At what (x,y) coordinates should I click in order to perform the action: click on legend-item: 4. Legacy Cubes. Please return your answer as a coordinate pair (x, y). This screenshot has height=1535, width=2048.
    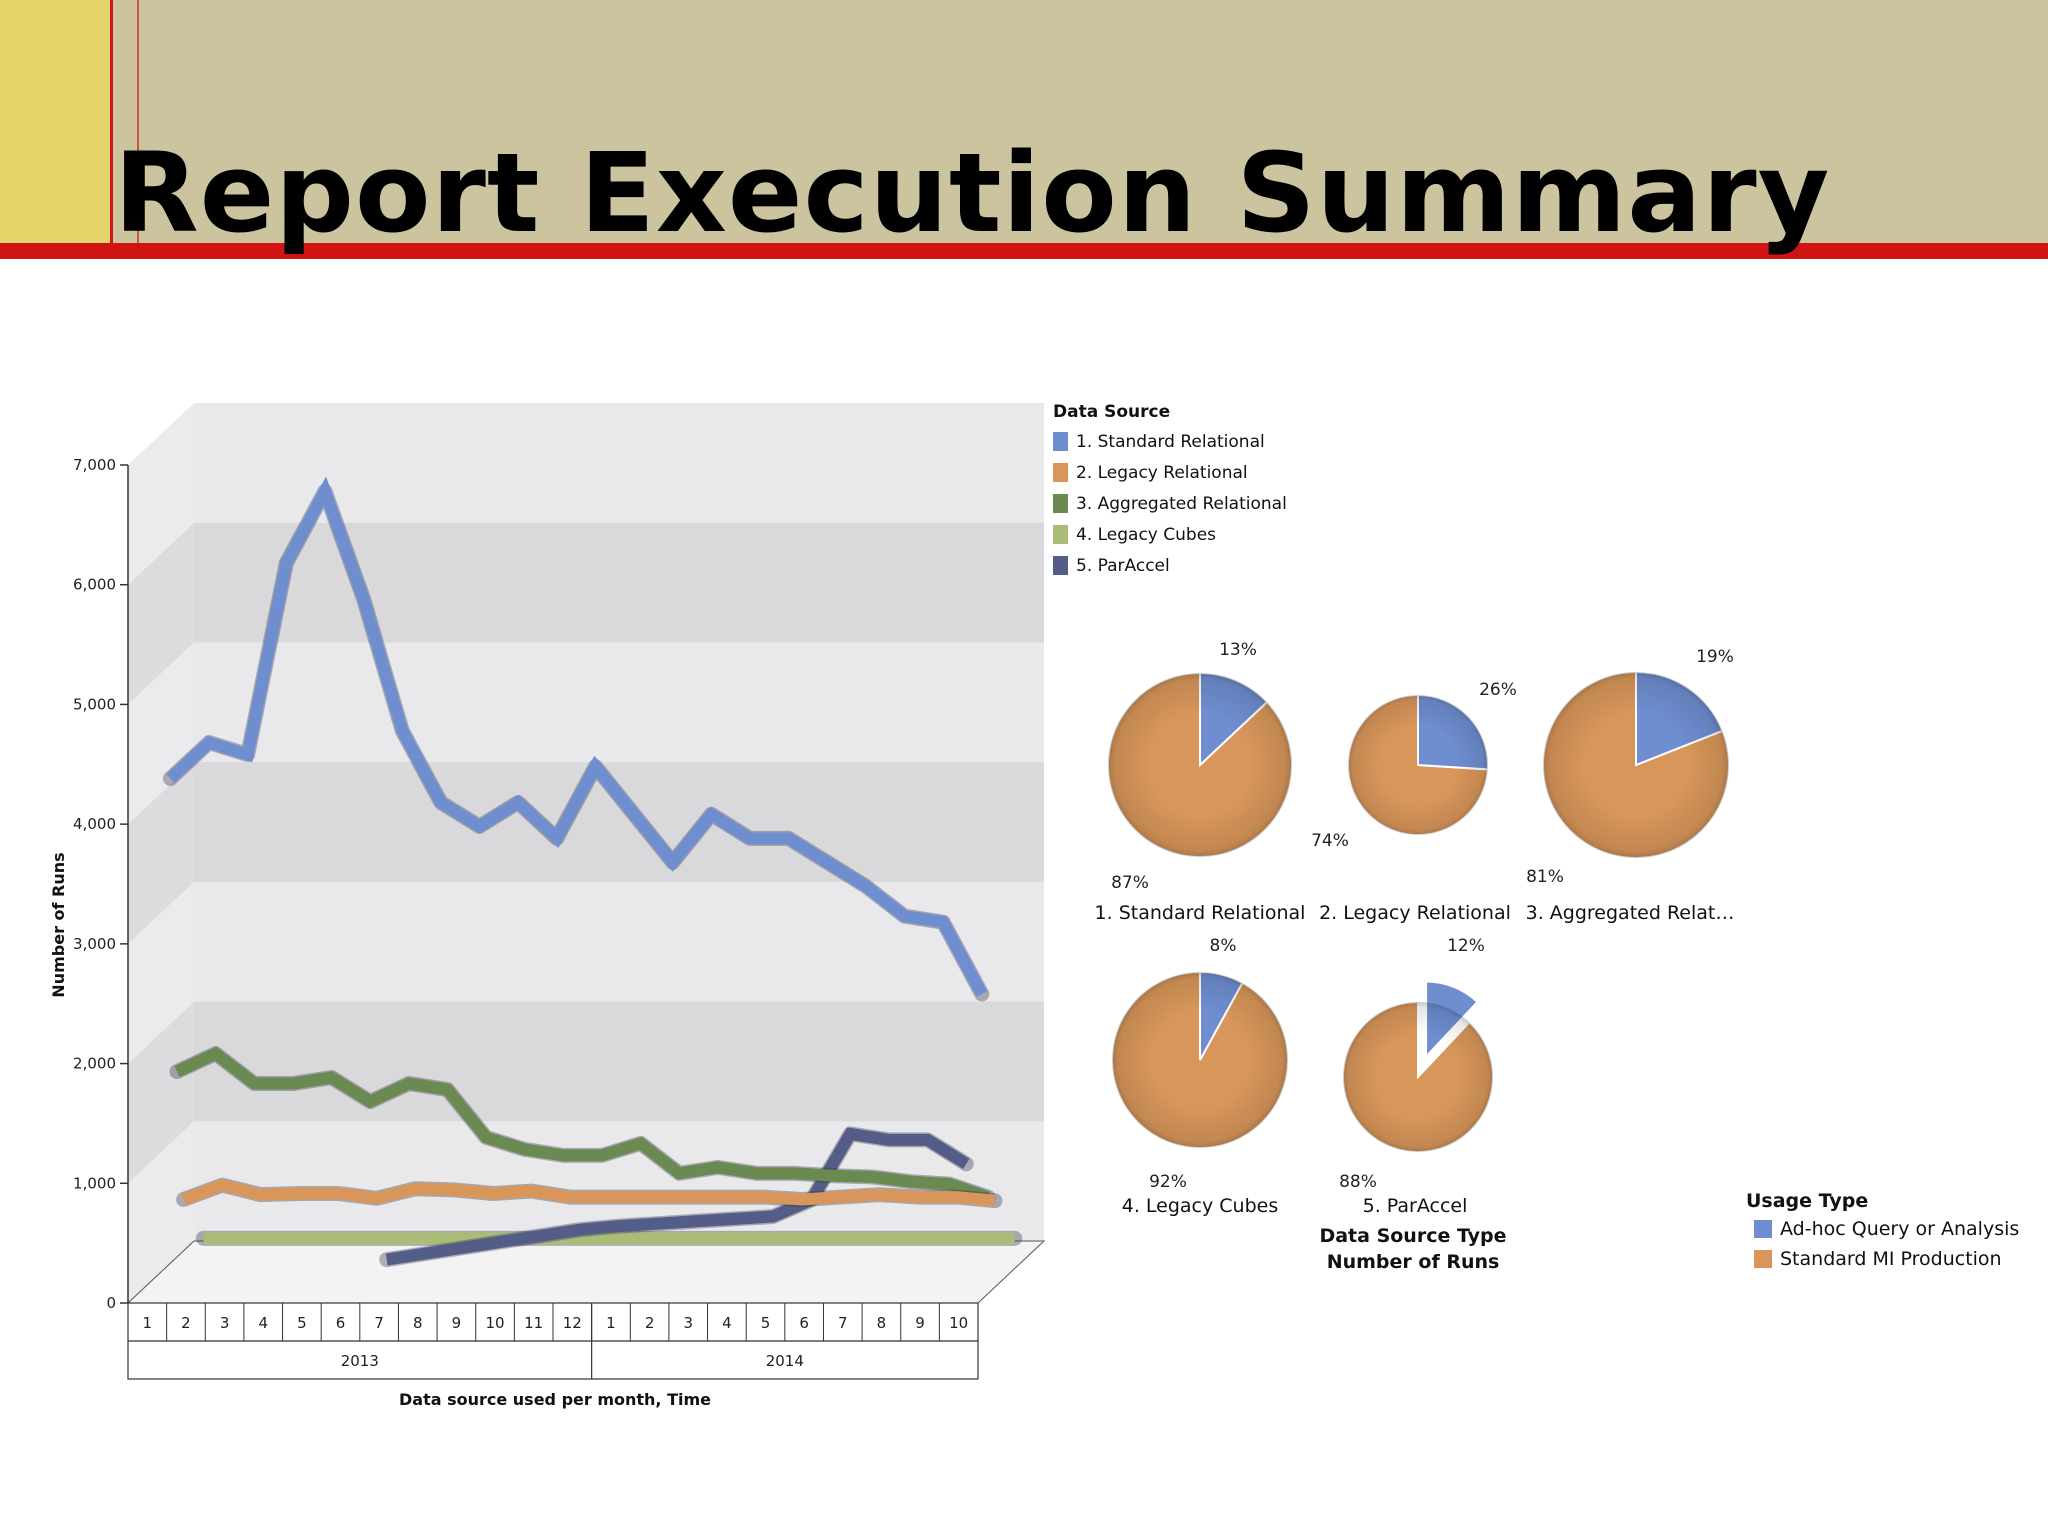
    Looking at the image, I should click on (1173, 534).